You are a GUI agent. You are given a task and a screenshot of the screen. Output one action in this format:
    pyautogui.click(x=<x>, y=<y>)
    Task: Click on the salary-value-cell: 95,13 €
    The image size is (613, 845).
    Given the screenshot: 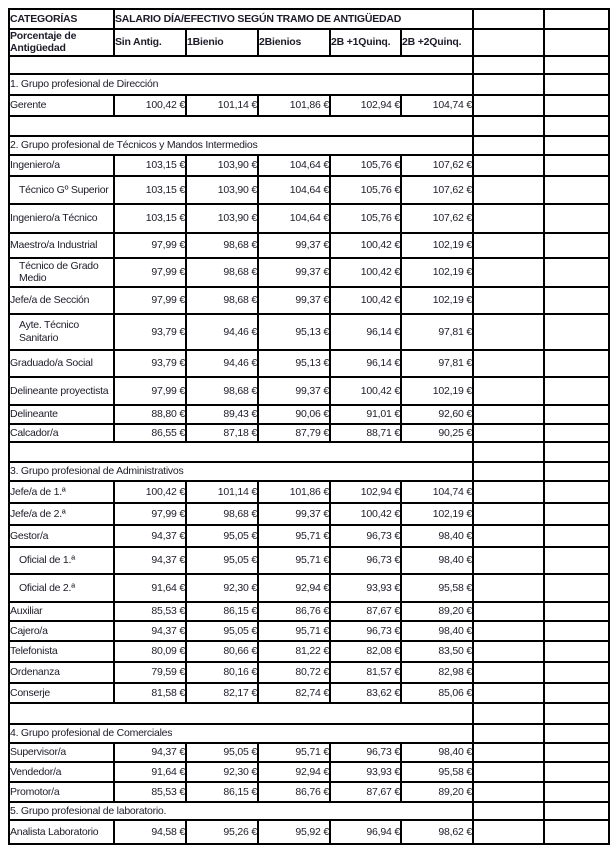 What is the action you would take?
    pyautogui.click(x=294, y=331)
    